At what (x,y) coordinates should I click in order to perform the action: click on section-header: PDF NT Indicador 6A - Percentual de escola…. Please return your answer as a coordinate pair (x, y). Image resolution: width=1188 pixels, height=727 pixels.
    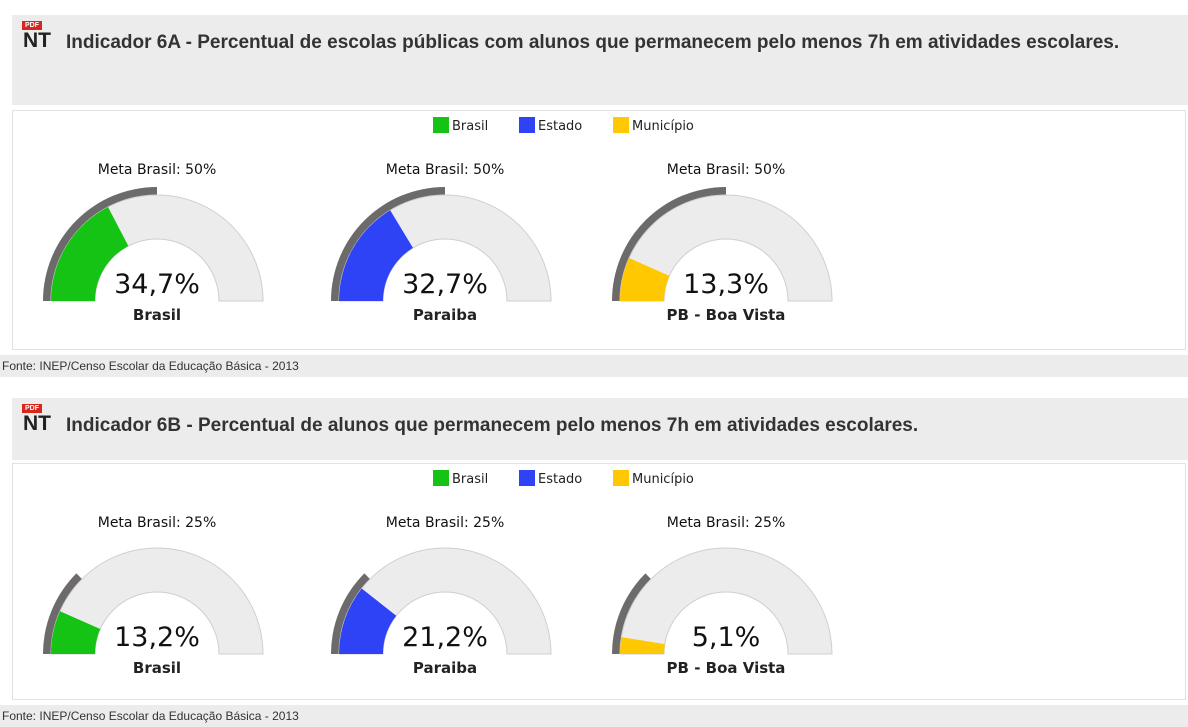
    Looking at the image, I should click on (600, 60).